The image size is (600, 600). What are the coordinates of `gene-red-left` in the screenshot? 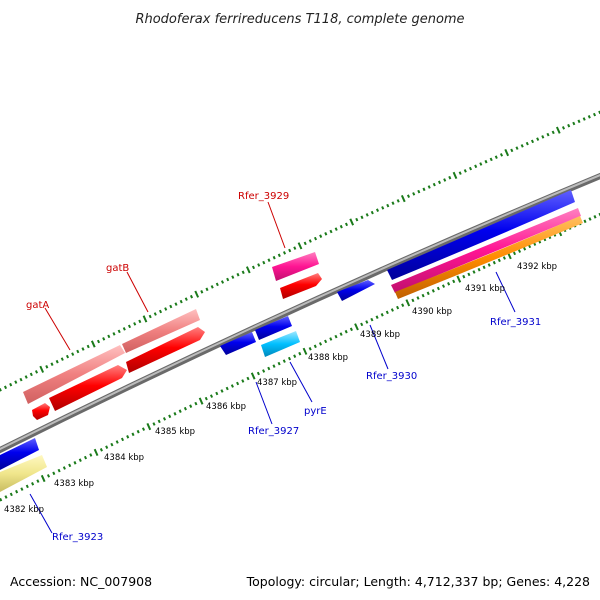 It's located at (88, 388).